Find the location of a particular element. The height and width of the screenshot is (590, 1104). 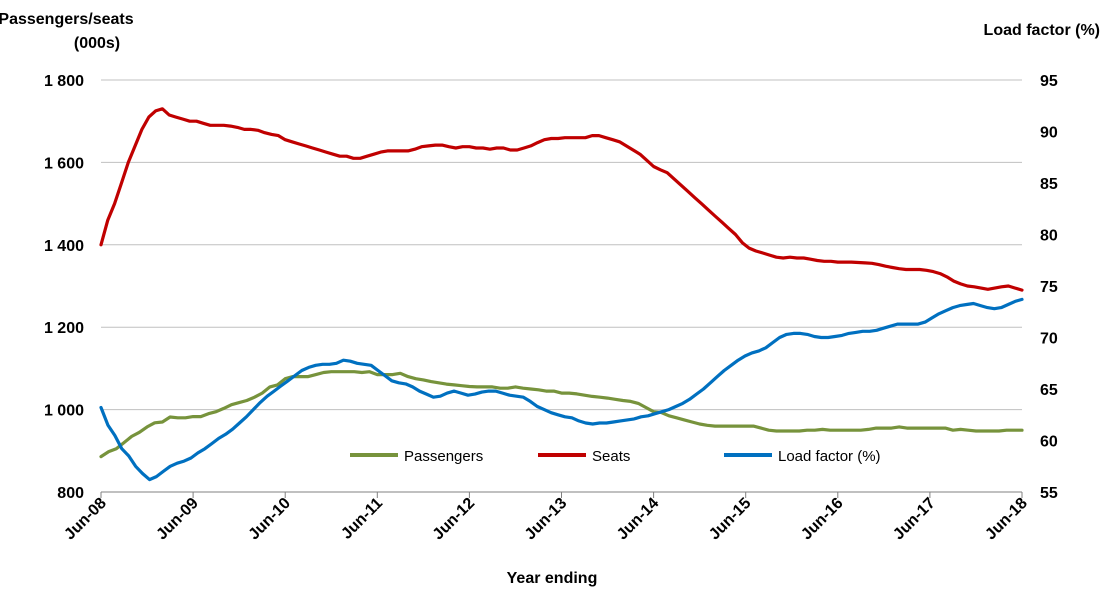

y-left-tick-label: 1 400 is located at coordinates (64, 246).